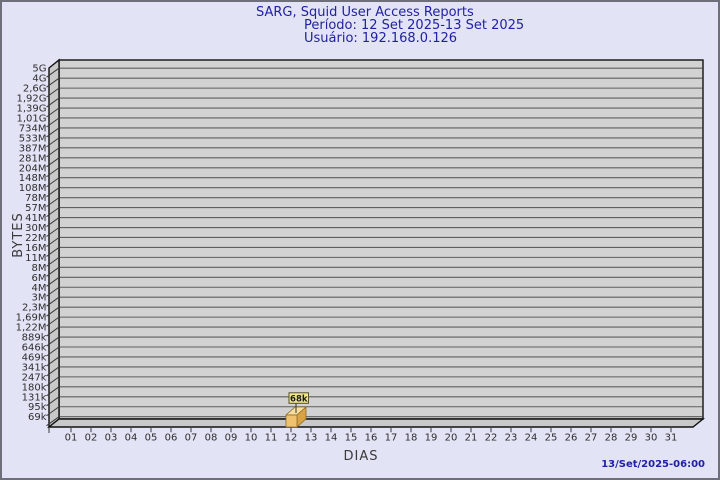  What do you see at coordinates (39, 79) in the screenshot?
I see `y-tick-label: 4G` at bounding box center [39, 79].